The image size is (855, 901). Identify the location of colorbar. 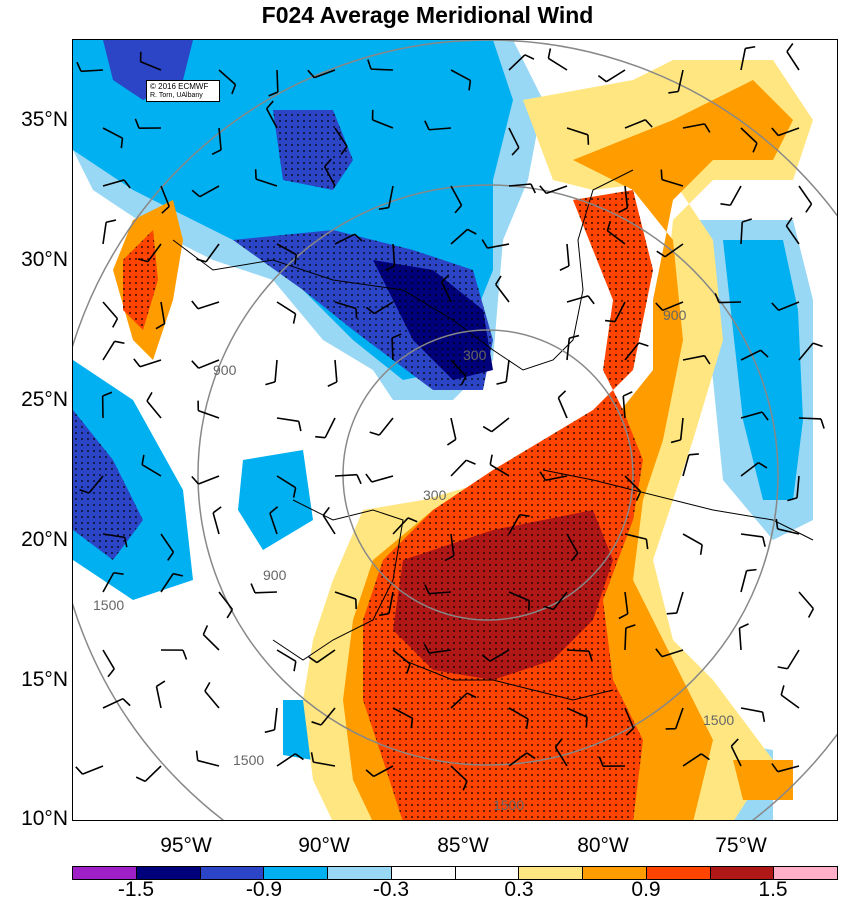
(455, 873).